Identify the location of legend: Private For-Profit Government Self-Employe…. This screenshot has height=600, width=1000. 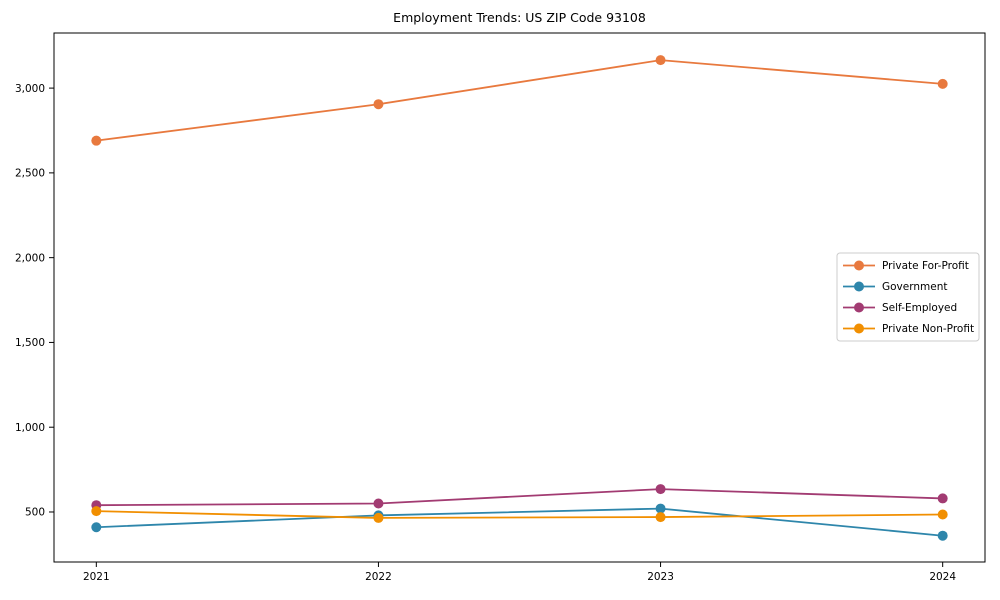
(908, 297).